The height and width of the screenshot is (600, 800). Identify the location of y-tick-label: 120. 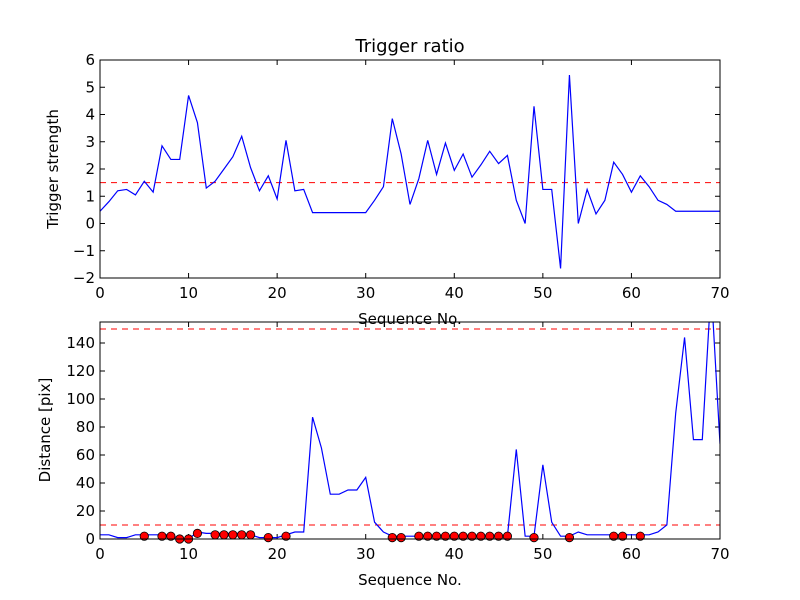
(80, 371).